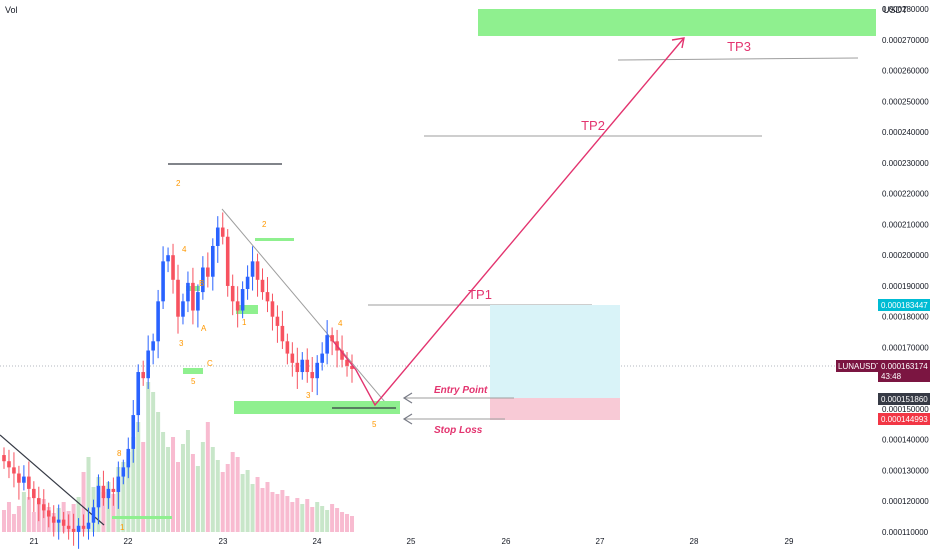  I want to click on projection-arrowhead, so click(678, 43).